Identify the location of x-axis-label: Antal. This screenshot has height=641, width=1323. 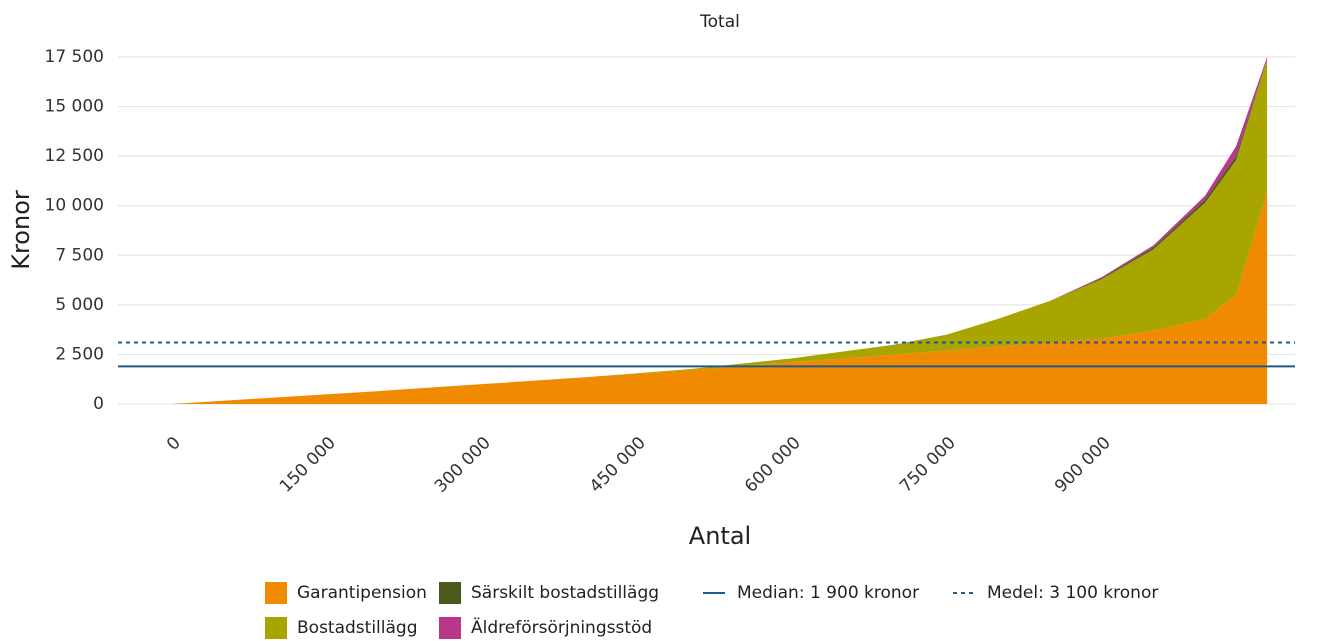
(720, 536).